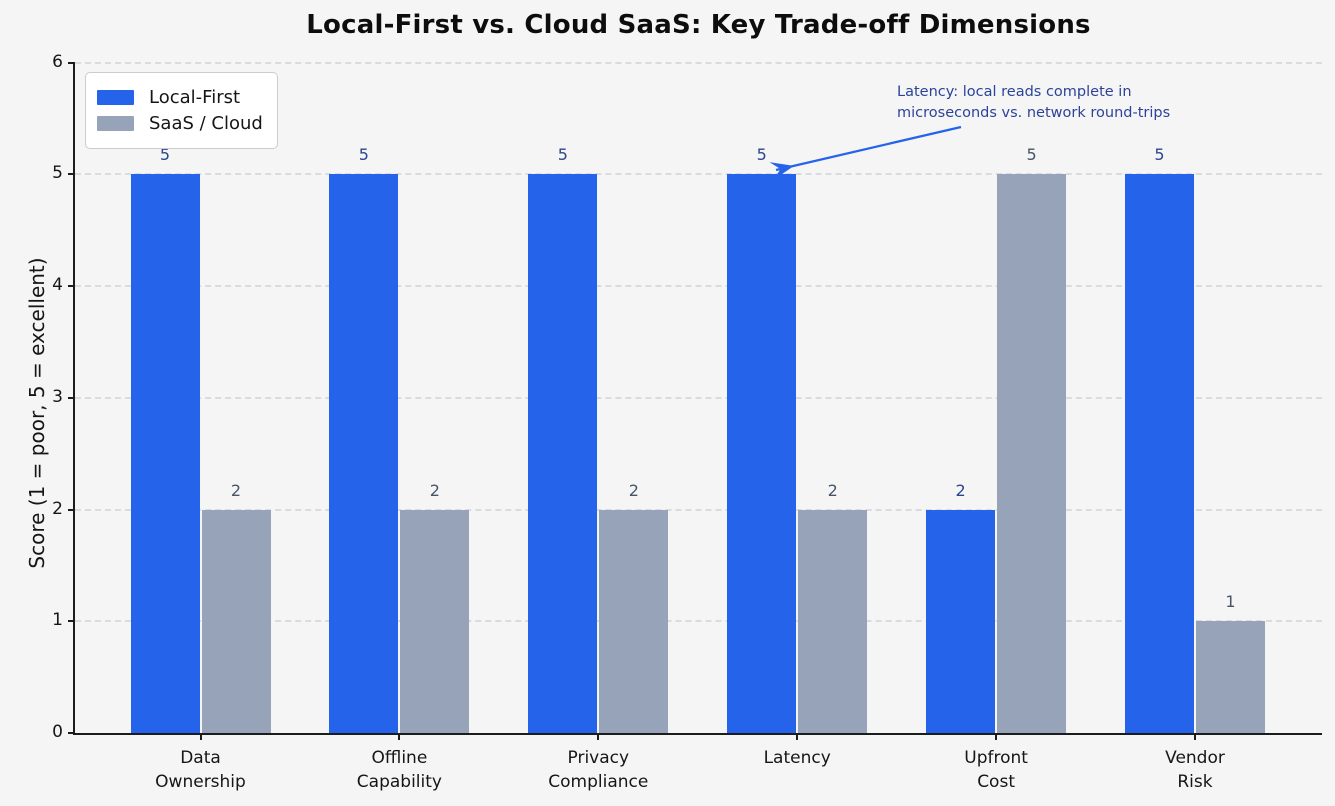  I want to click on y-tick-label: 1, so click(57, 620).